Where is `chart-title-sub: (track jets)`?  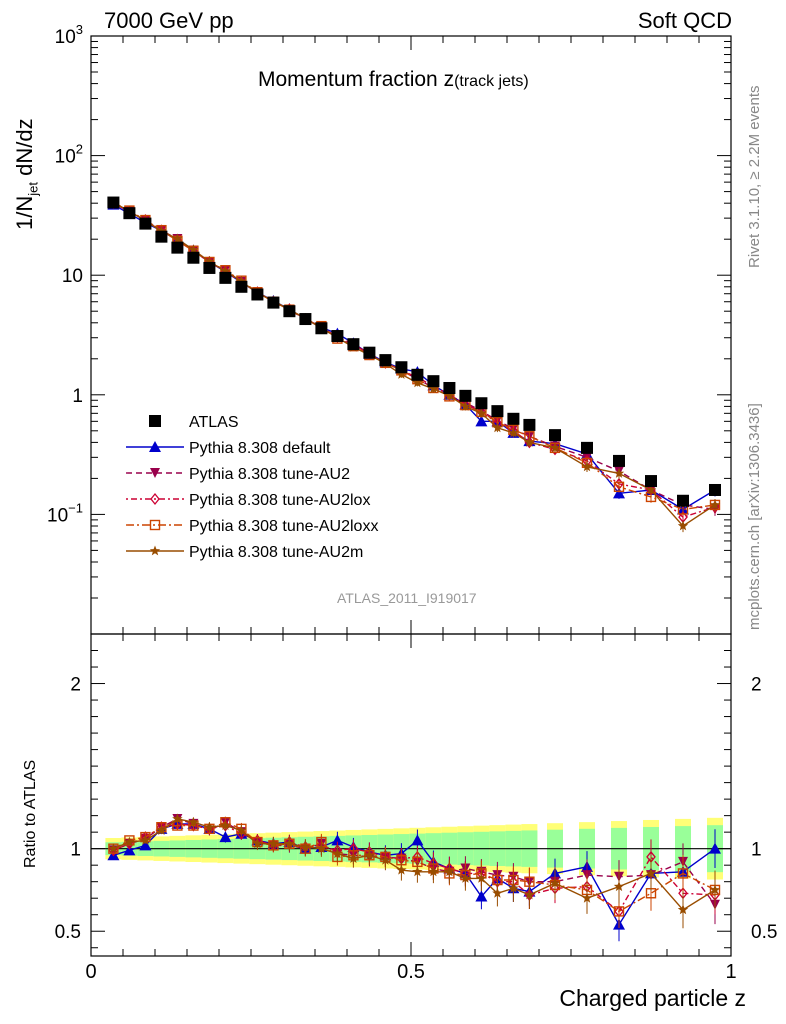 chart-title-sub: (track jets) is located at coordinates (491, 81).